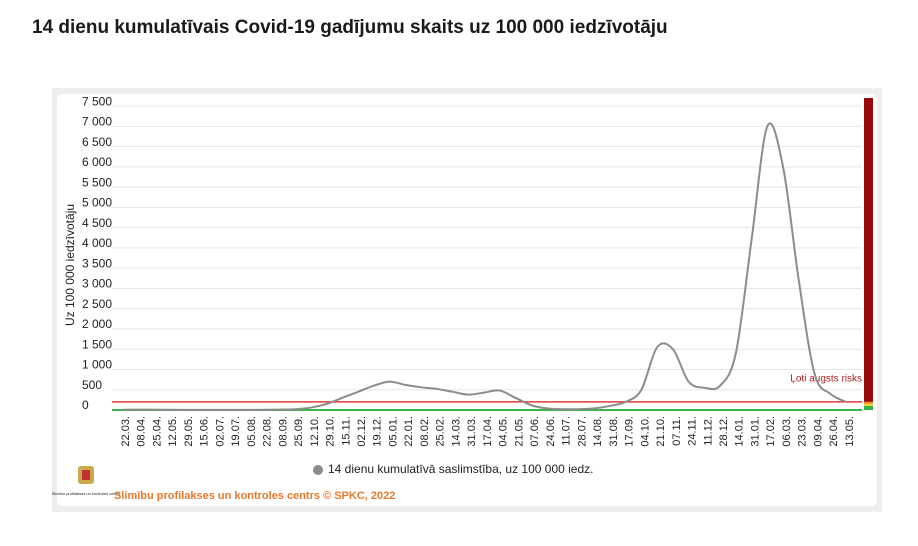 This screenshot has height=546, width=918. What do you see at coordinates (315, 431) in the screenshot?
I see `x-tick-label: 12.10.` at bounding box center [315, 431].